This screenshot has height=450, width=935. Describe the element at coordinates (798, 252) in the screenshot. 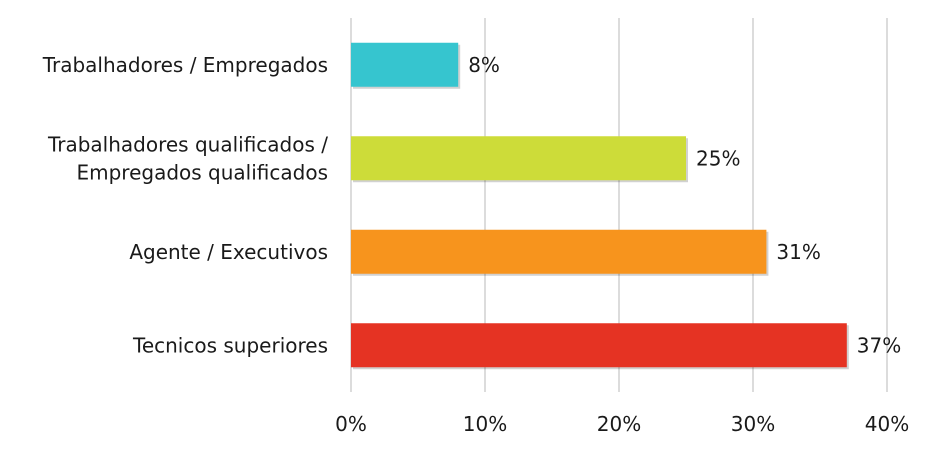

I see `data-label: 31%` at that location.